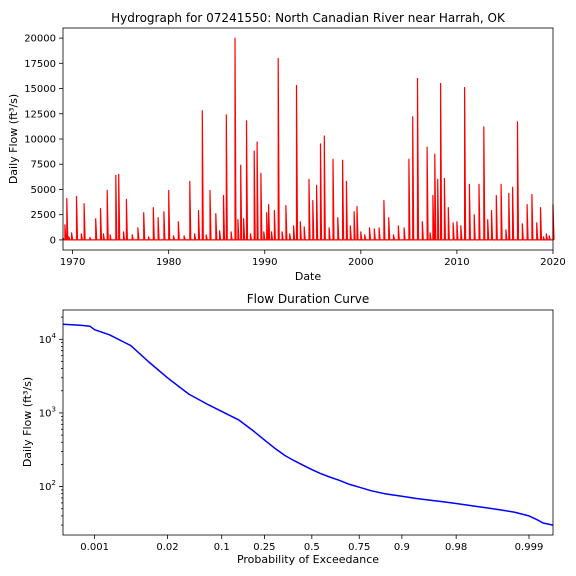 This screenshot has height=576, width=576. I want to click on hydrograph-x-tick-label: 2010, so click(456, 262).